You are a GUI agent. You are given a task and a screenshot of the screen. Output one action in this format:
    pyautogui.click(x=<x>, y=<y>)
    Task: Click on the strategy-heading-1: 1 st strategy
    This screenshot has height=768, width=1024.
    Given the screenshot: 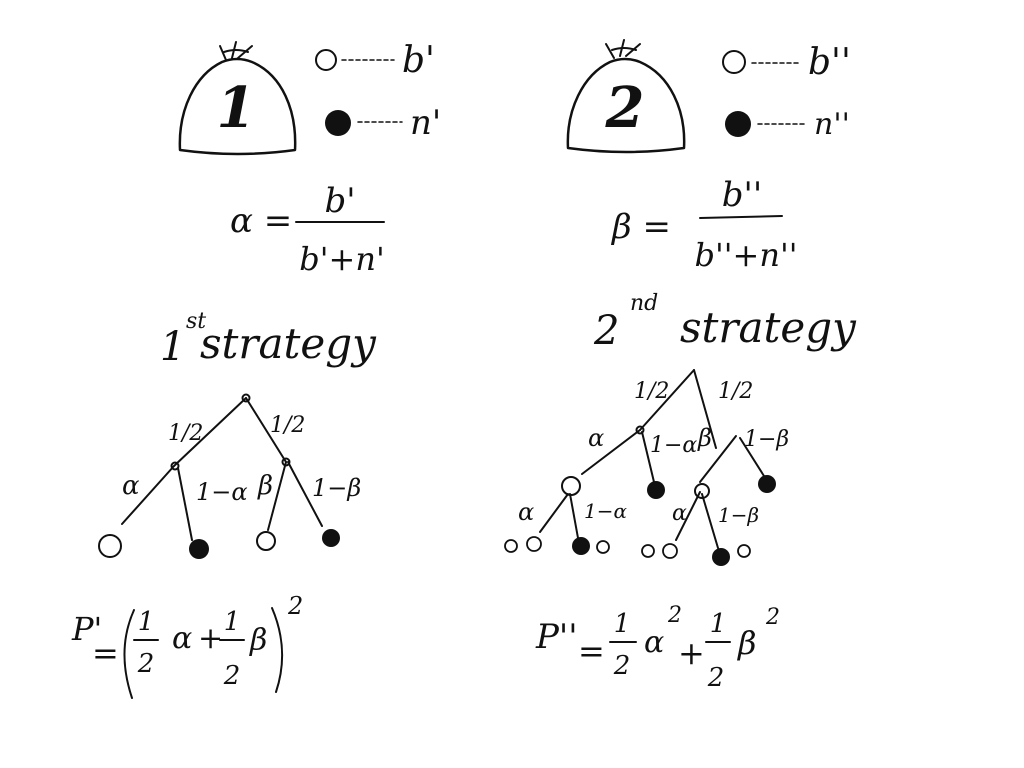 What is the action you would take?
    pyautogui.click(x=268, y=339)
    